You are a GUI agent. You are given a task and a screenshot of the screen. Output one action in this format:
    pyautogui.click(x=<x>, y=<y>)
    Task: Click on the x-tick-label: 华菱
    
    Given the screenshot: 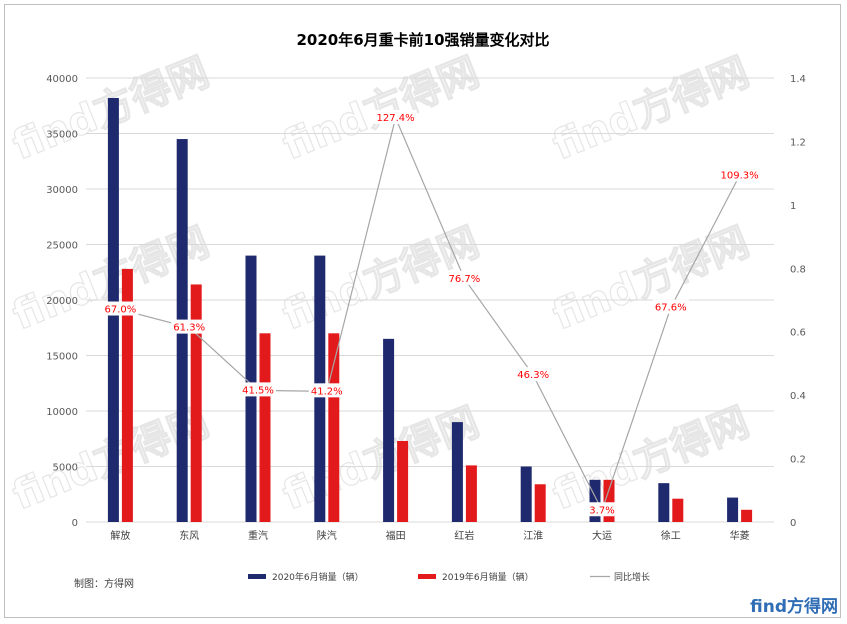 What is the action you would take?
    pyautogui.click(x=740, y=535)
    